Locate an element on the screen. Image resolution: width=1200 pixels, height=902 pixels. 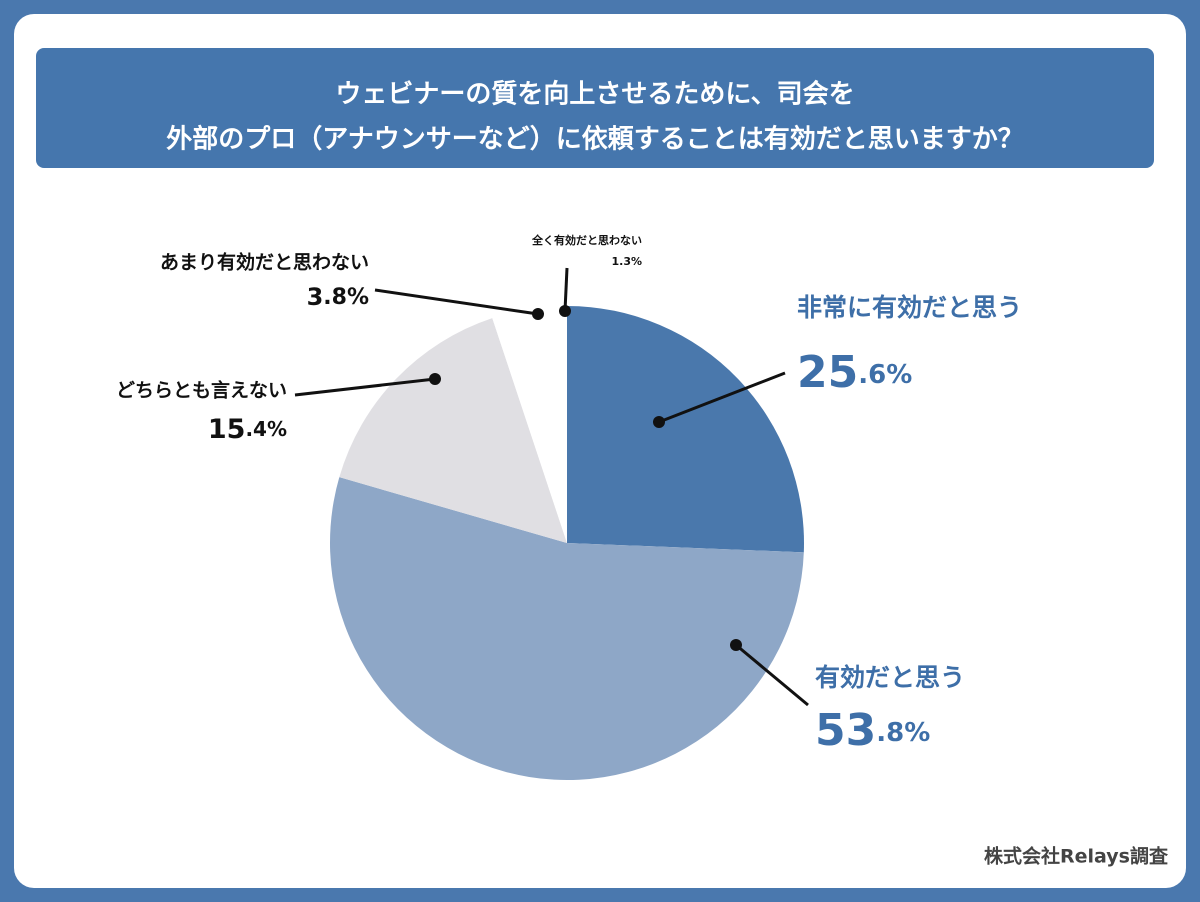
value-label: 15.4% is located at coordinates (247, 429).